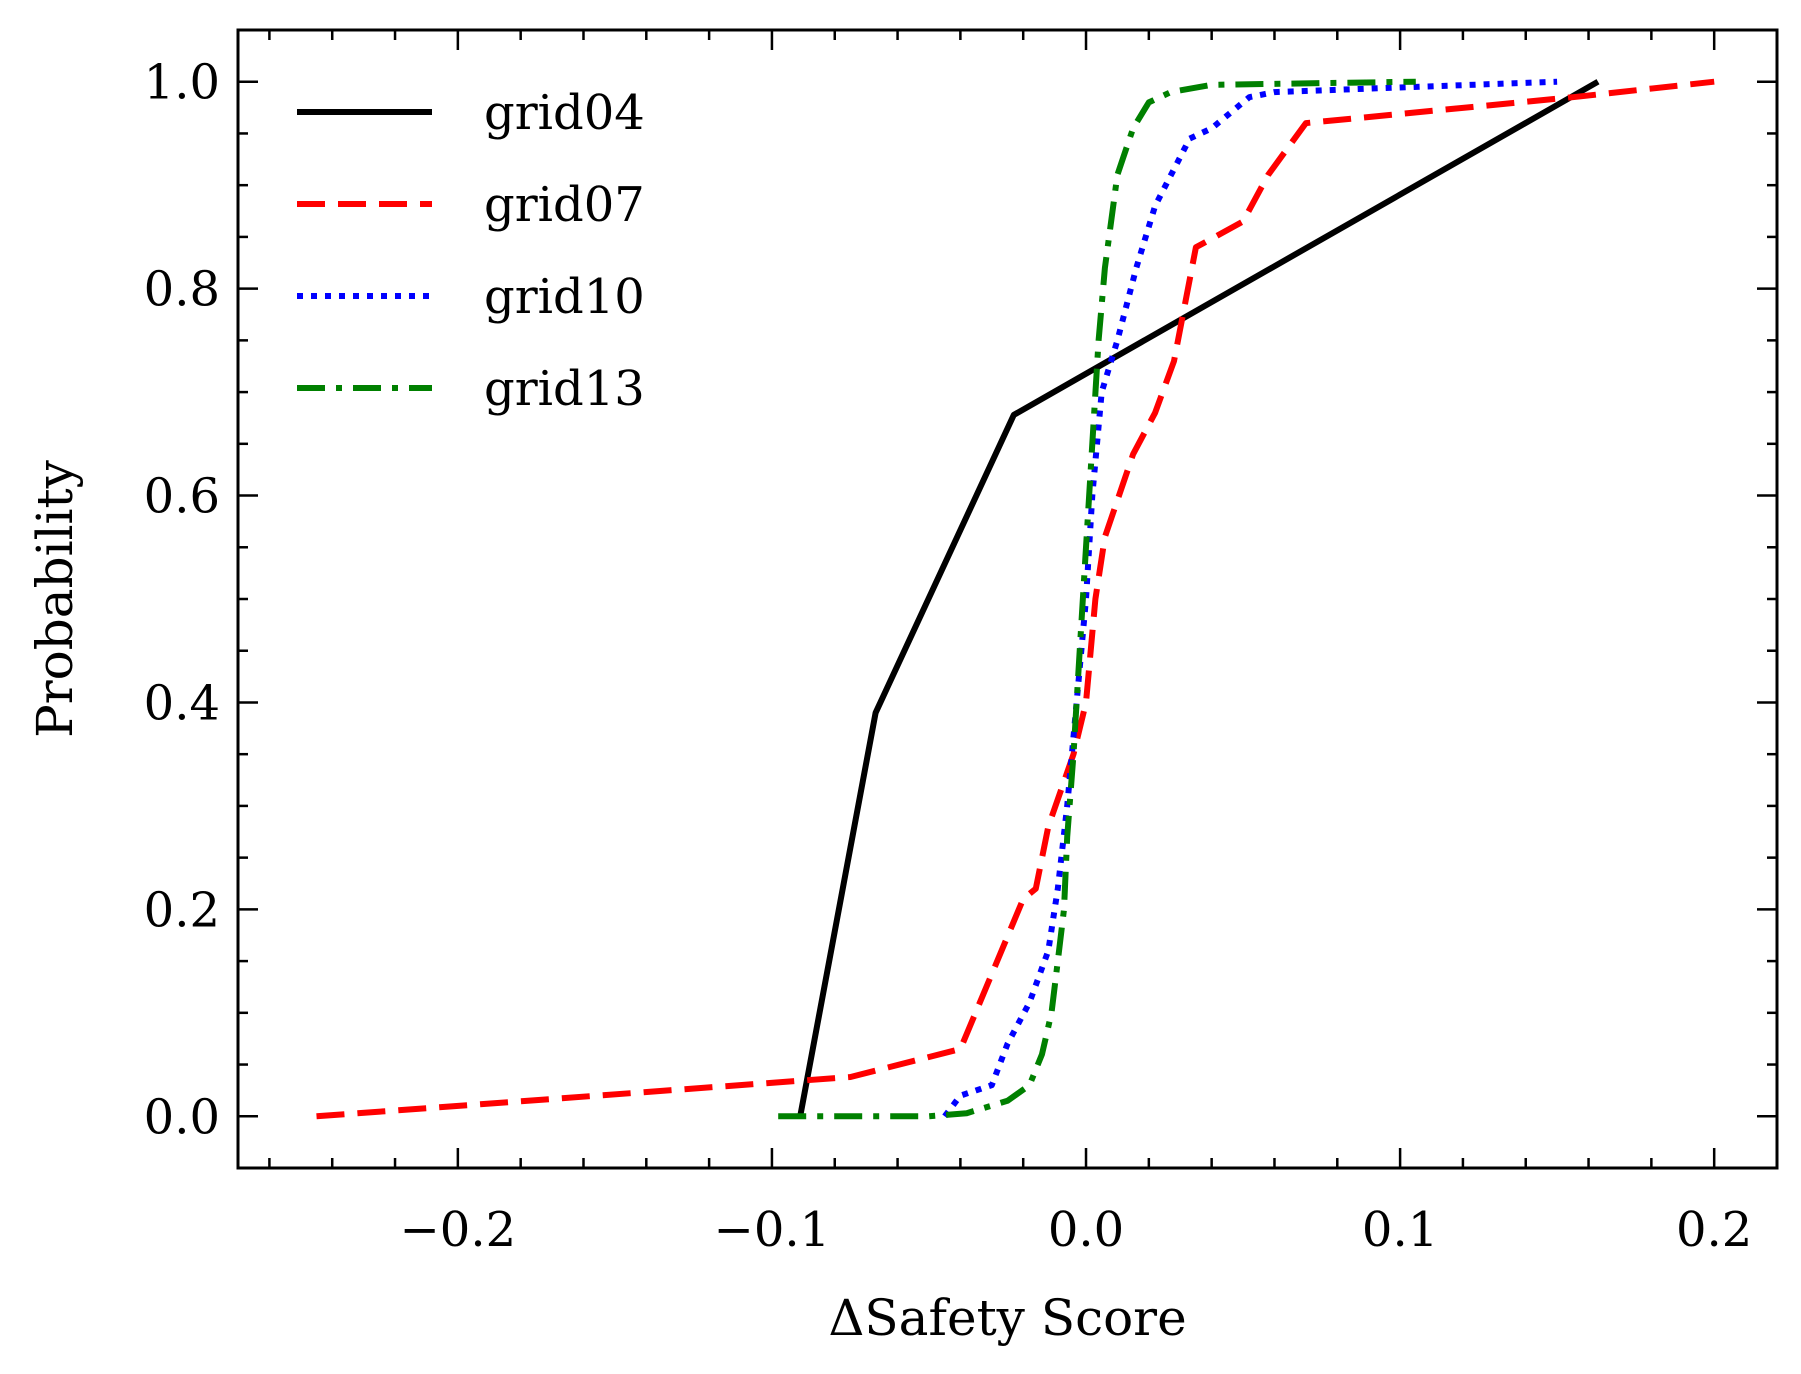 The height and width of the screenshot is (1374, 1801). What do you see at coordinates (1714, 1230) in the screenshot?
I see `x-tick-label: 0.2` at bounding box center [1714, 1230].